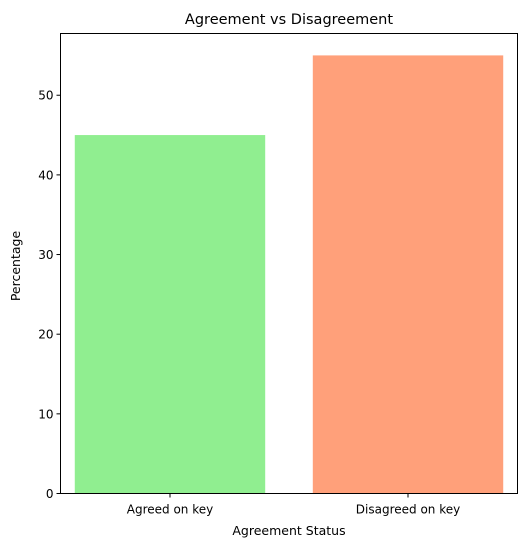 The width and height of the screenshot is (531, 551). What do you see at coordinates (45, 96) in the screenshot?
I see `y-tick-label: 50` at bounding box center [45, 96].